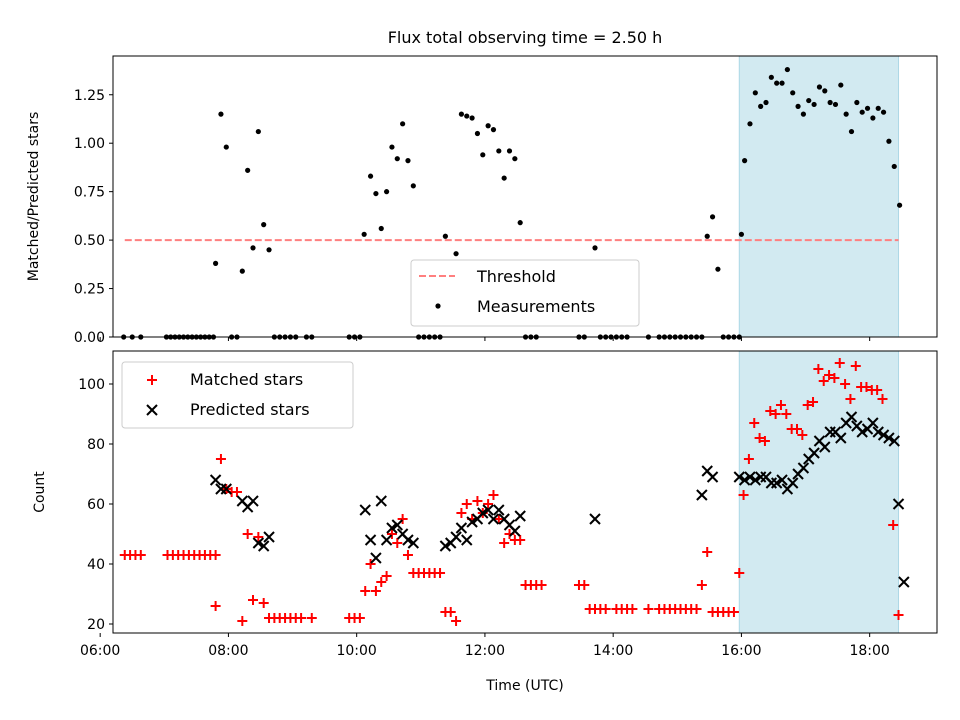  Describe the element at coordinates (485, 651) in the screenshot. I see `x-tick-label: 12:00` at that location.